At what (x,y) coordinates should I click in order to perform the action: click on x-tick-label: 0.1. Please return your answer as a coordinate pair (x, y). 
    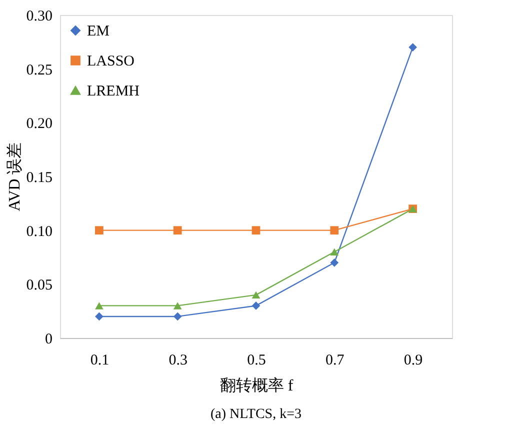
    Looking at the image, I should click on (100, 360).